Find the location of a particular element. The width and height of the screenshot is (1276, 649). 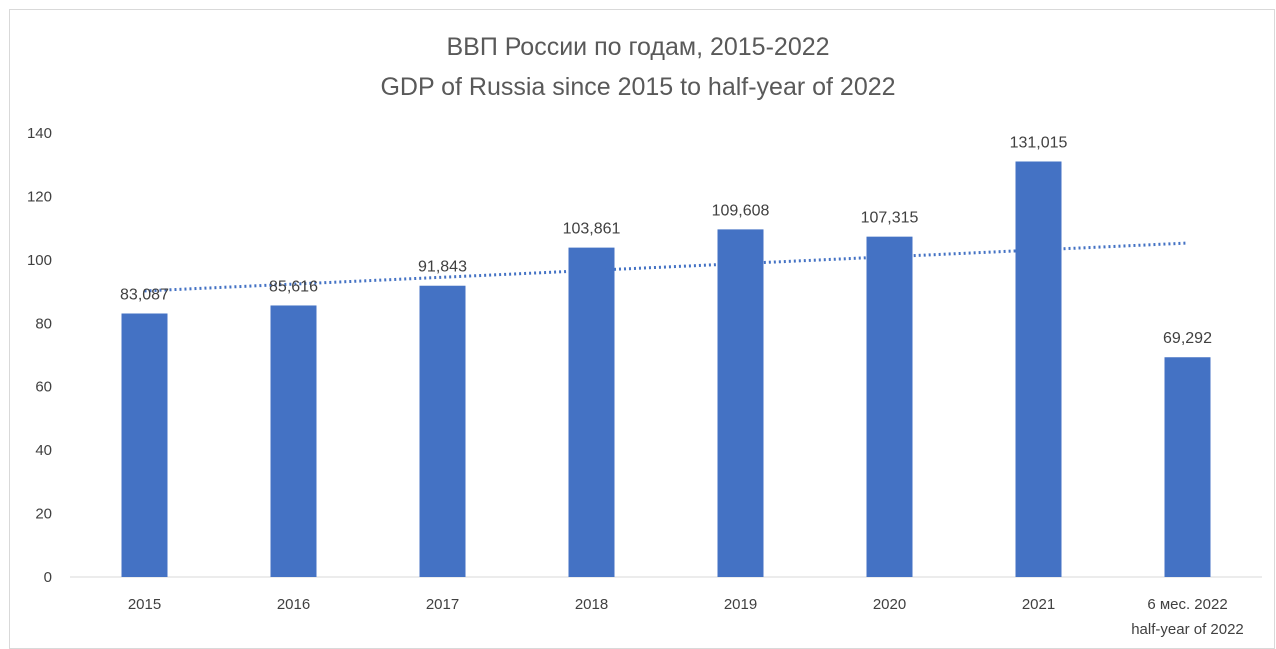

data-label: 103,861 is located at coordinates (592, 229).